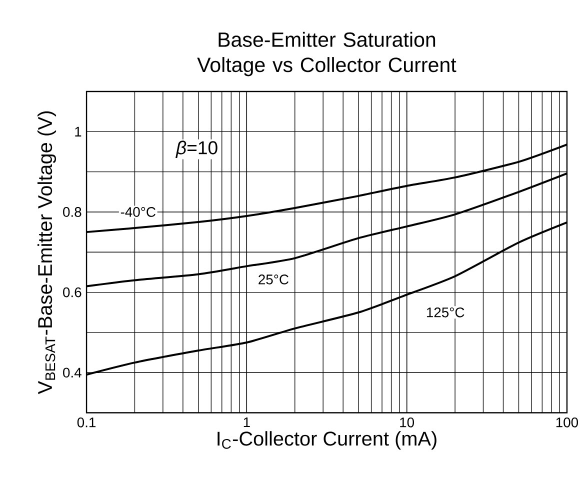 The height and width of the screenshot is (485, 583). Describe the element at coordinates (445, 312) in the screenshot. I see `annotation: 125°C` at that location.